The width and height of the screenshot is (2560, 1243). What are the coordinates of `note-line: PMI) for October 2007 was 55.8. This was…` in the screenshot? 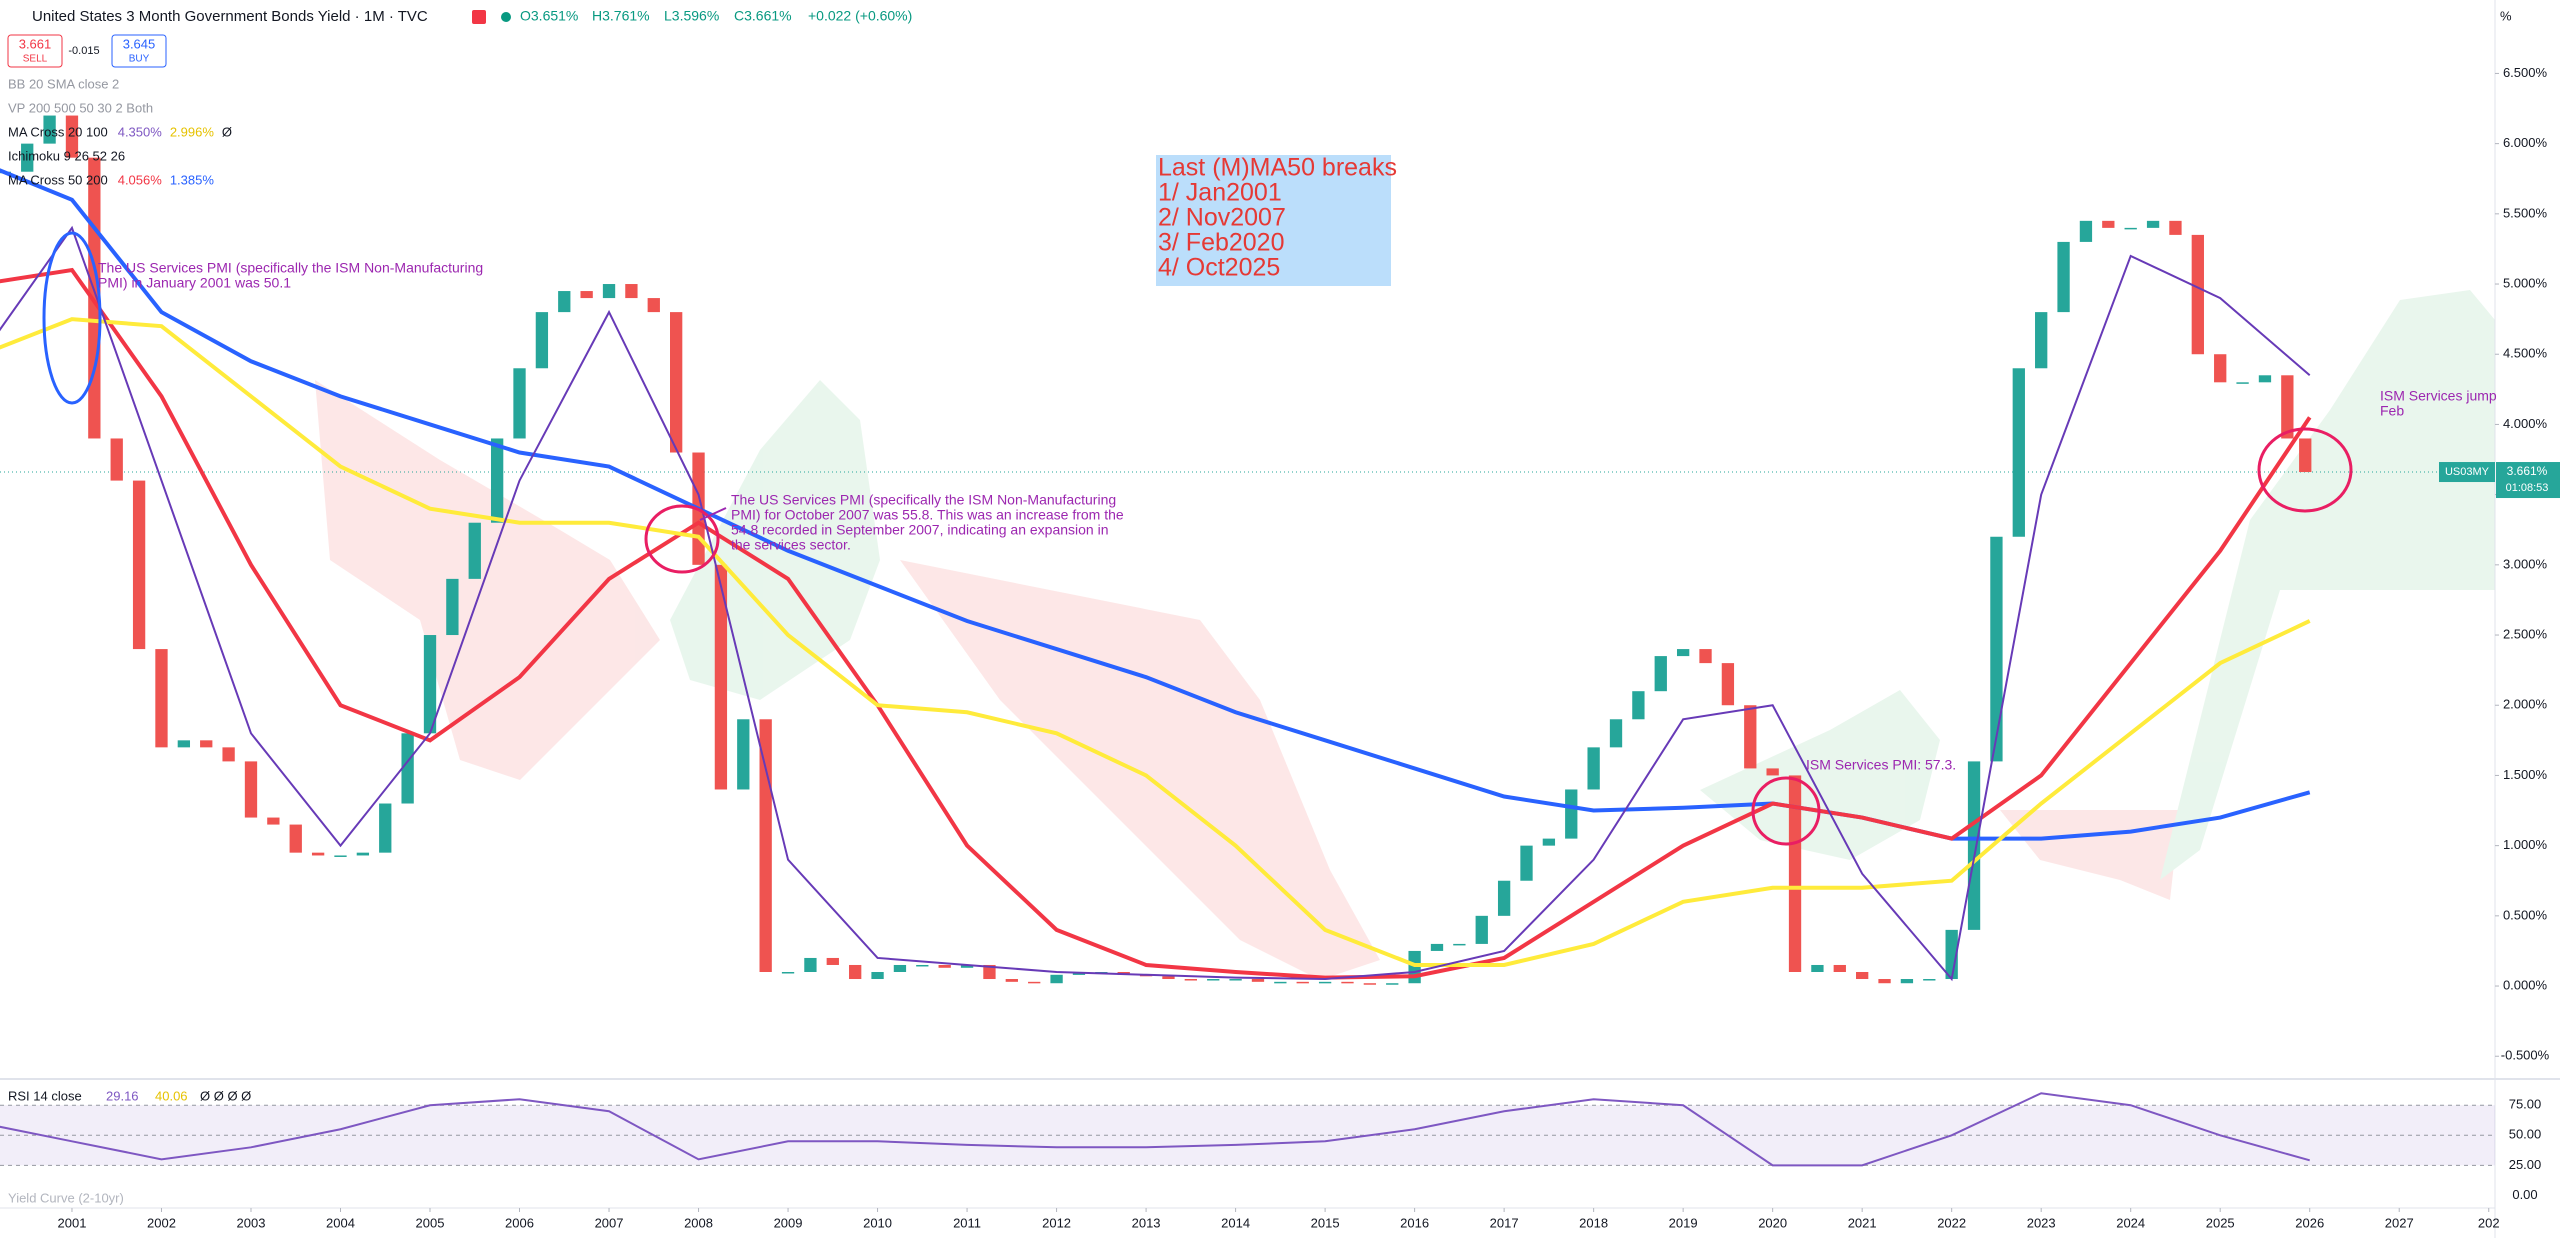 It's located at (927, 515).